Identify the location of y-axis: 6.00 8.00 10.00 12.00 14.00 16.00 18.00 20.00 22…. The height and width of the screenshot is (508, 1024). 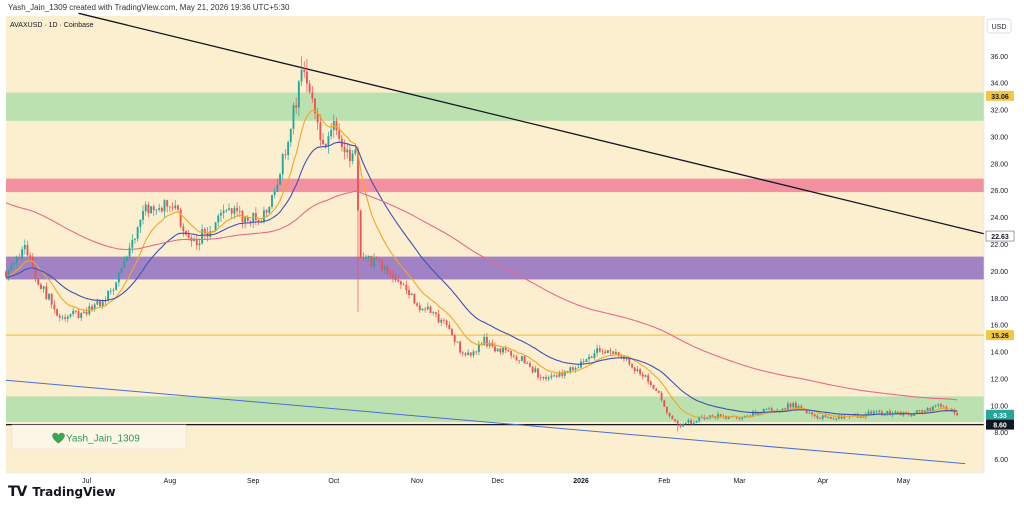
(995, 244).